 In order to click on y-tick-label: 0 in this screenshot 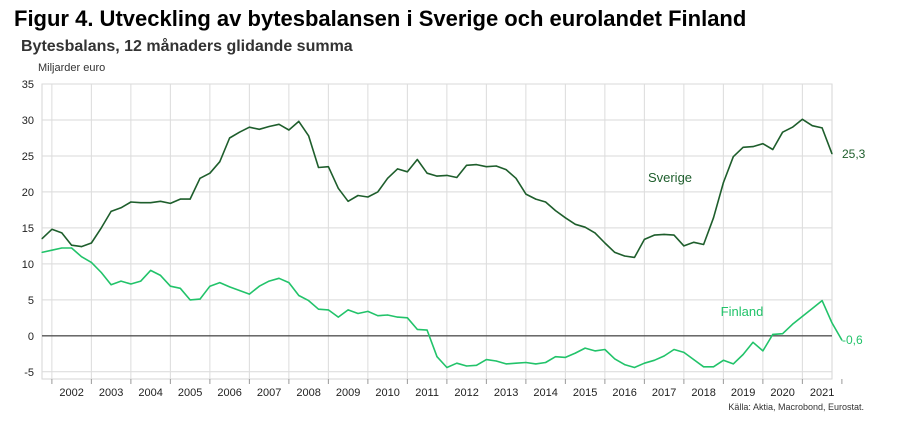, I will do `click(31, 337)`.